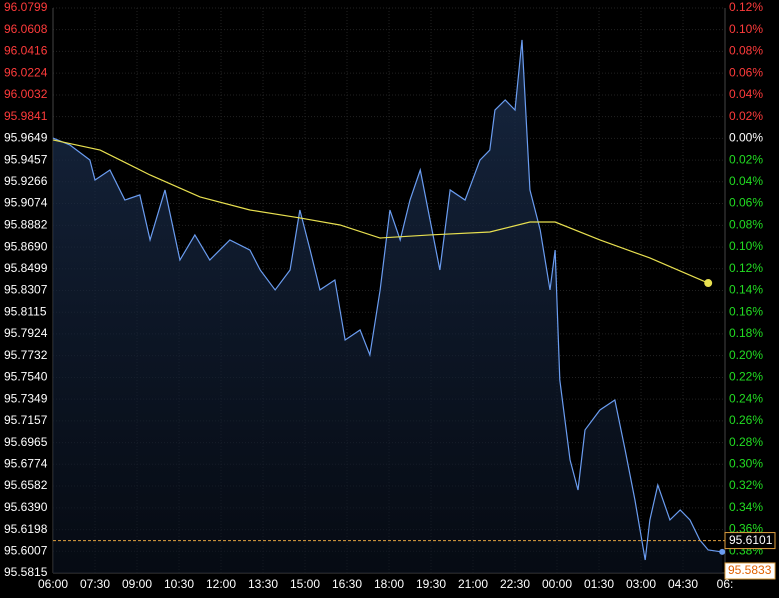 This screenshot has width=779, height=598. What do you see at coordinates (53, 584) in the screenshot?
I see `x-tick-label: 06:00` at bounding box center [53, 584].